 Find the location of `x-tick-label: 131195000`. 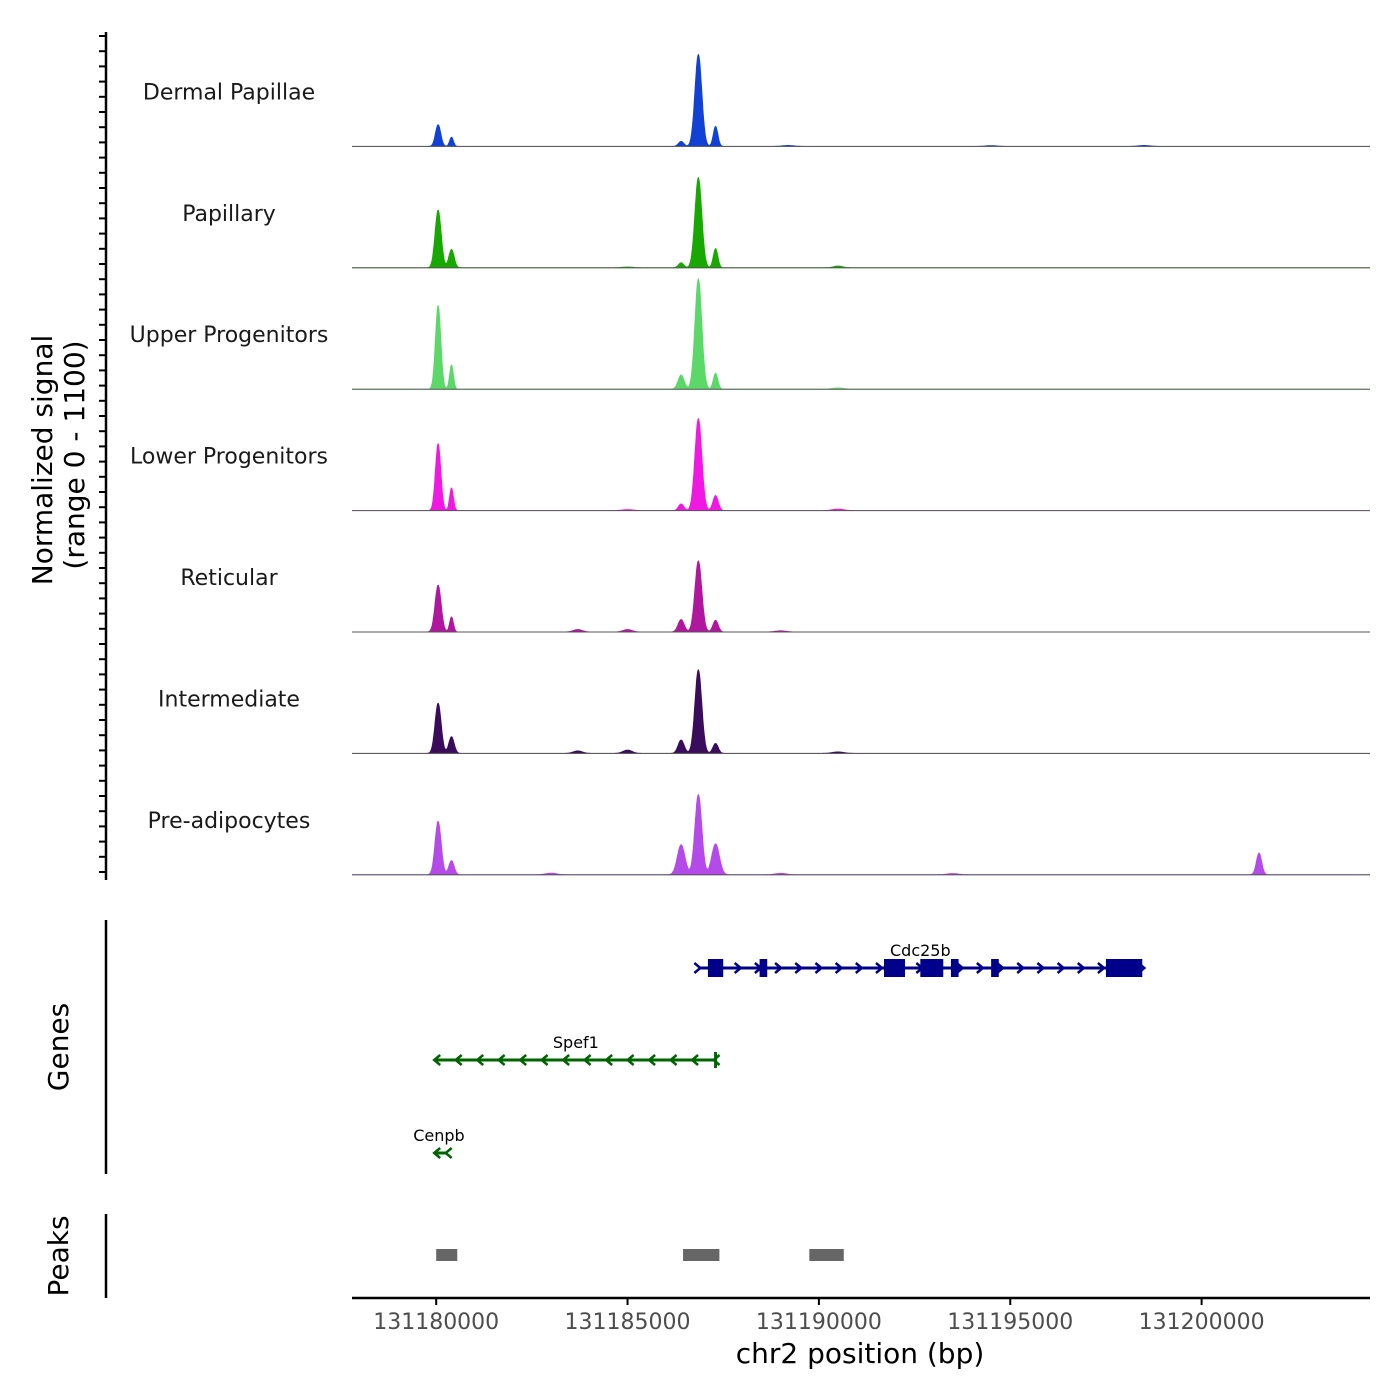

x-tick-label: 131195000 is located at coordinates (1010, 1322).